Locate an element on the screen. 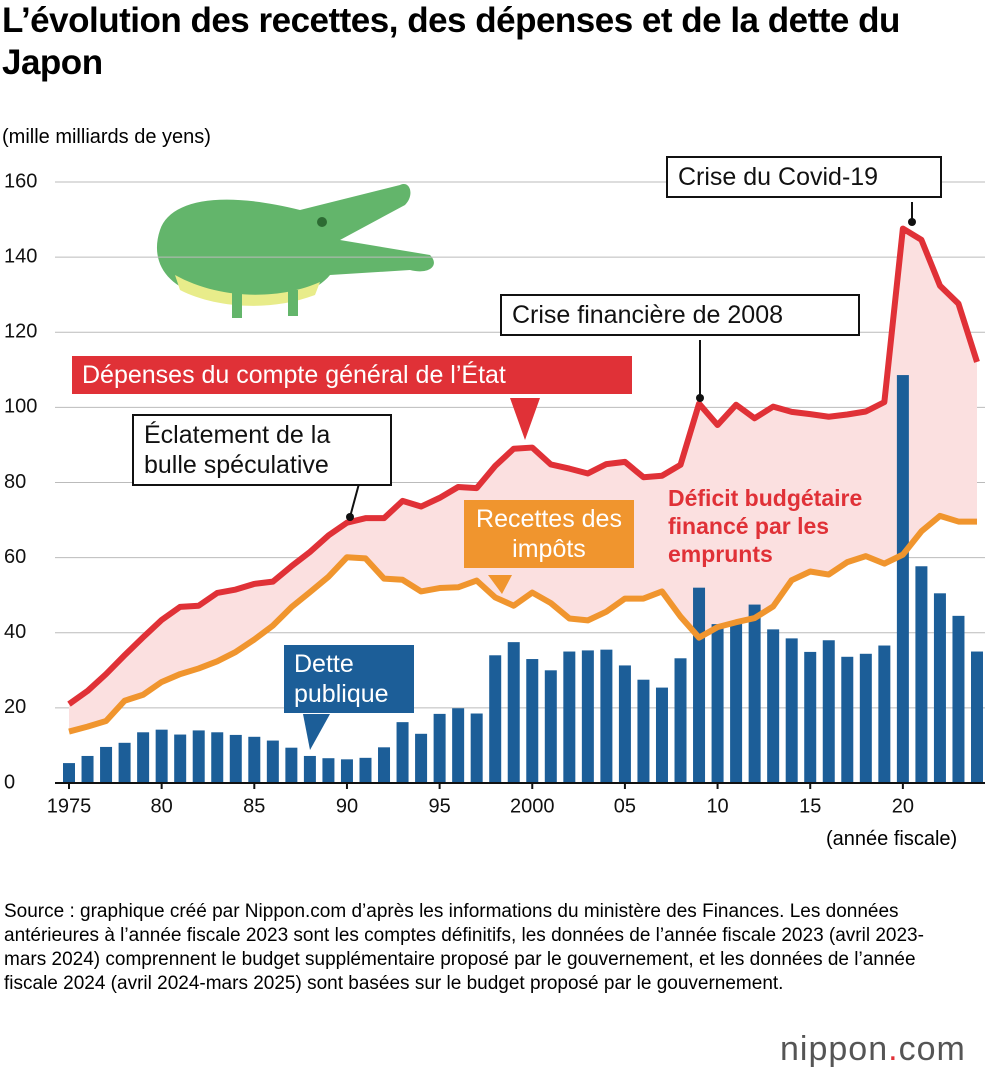  x-tick-label: 95 is located at coordinates (439, 806).